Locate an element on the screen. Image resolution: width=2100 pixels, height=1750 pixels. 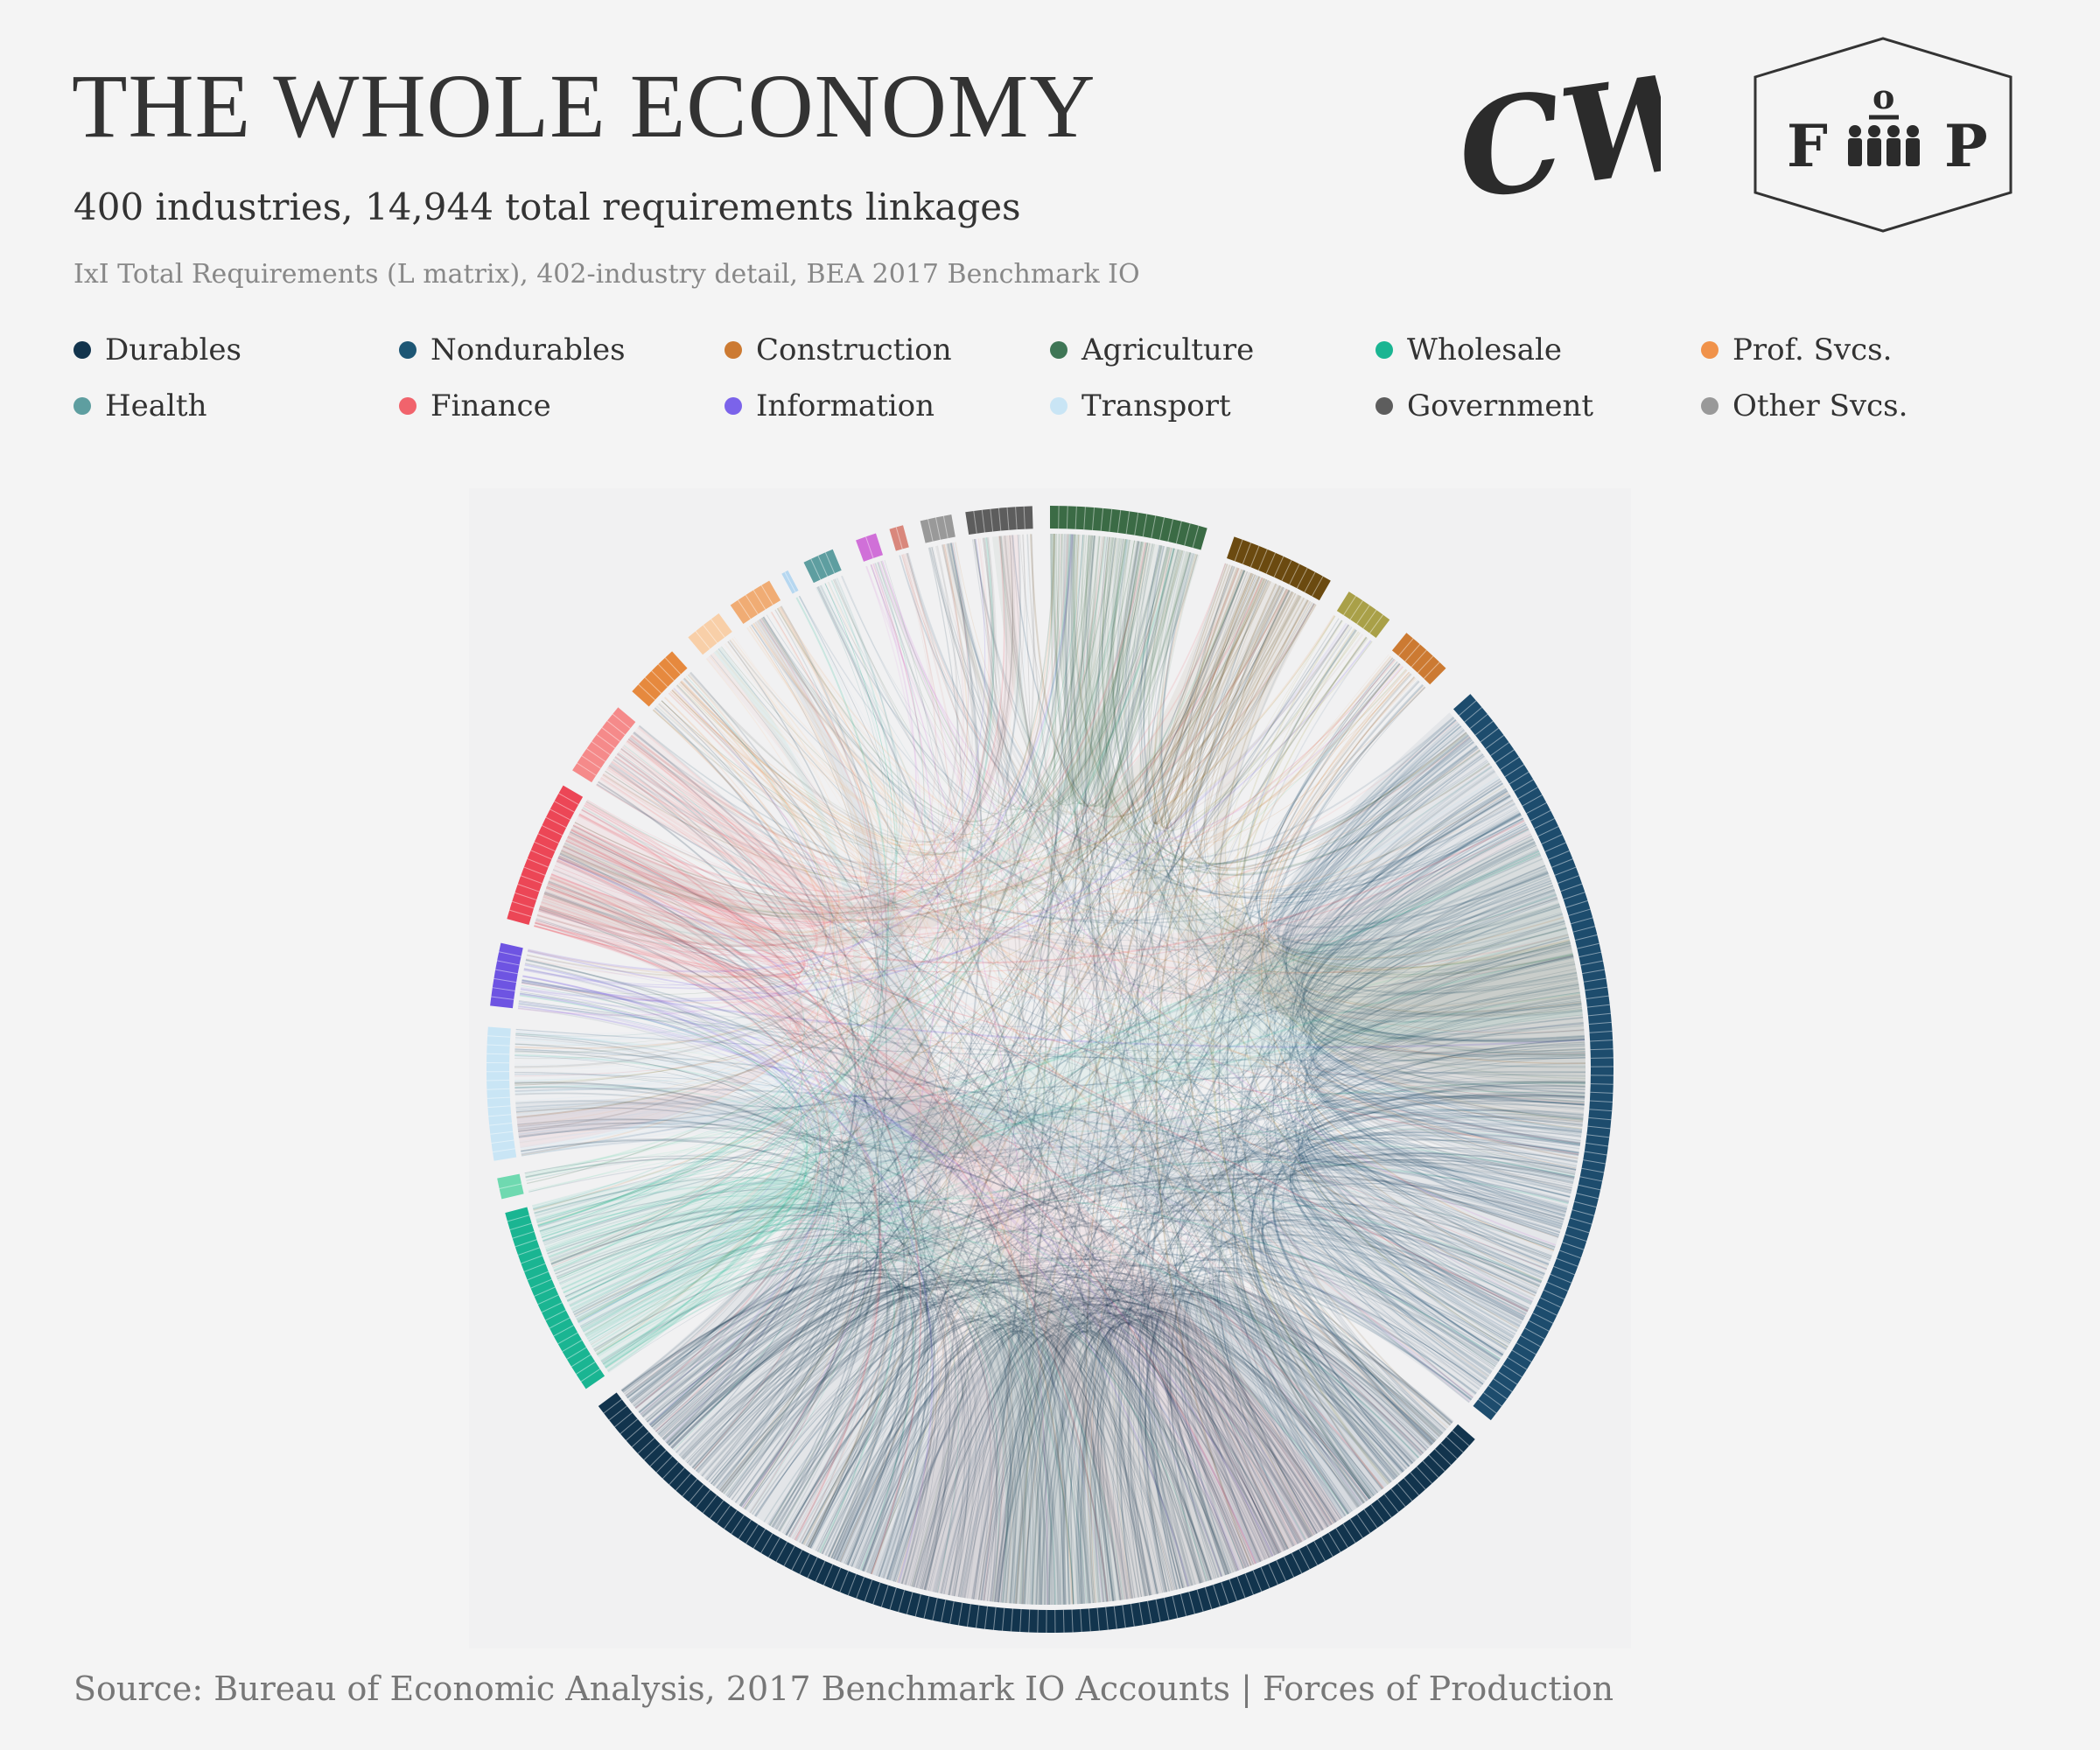
legend-item: Prof. Svcs. is located at coordinates (1796, 350).